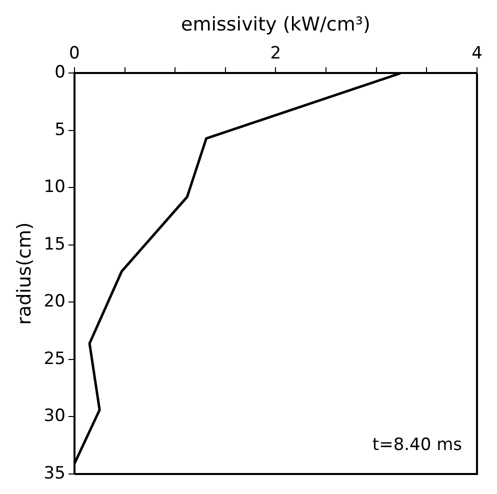  Describe the element at coordinates (55, 473) in the screenshot. I see `y-tick-label: 35` at that location.